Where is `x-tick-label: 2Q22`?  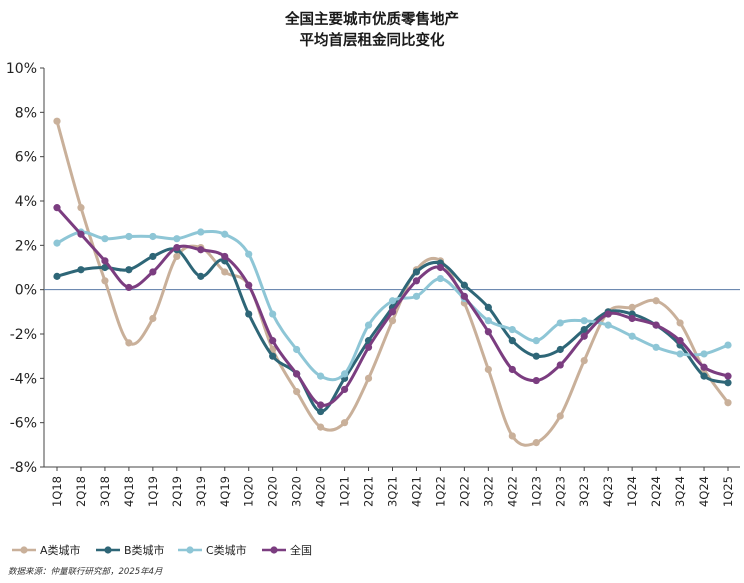 x-tick-label: 2Q22 is located at coordinates (464, 491).